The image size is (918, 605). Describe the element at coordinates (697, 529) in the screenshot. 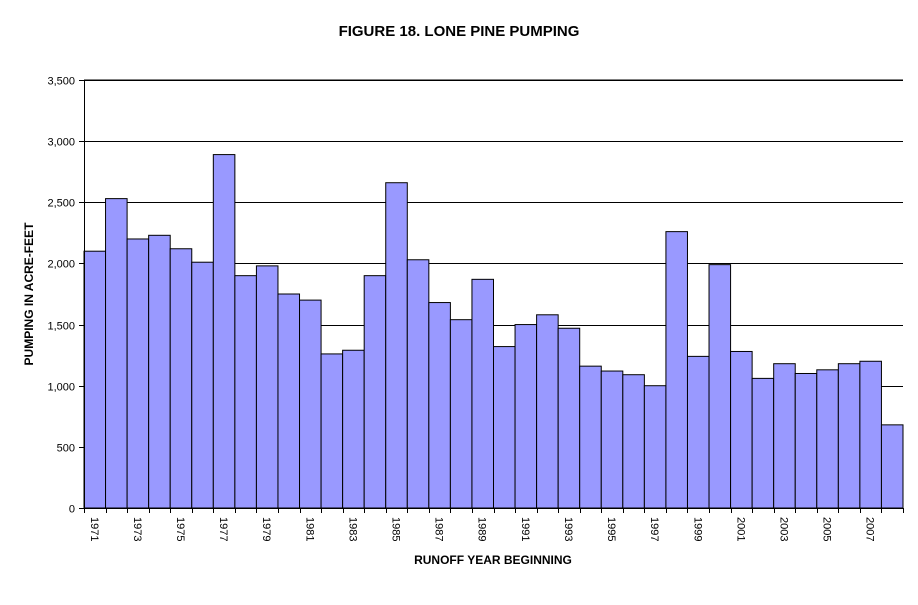

I see `x-tick-label: 1999` at that location.